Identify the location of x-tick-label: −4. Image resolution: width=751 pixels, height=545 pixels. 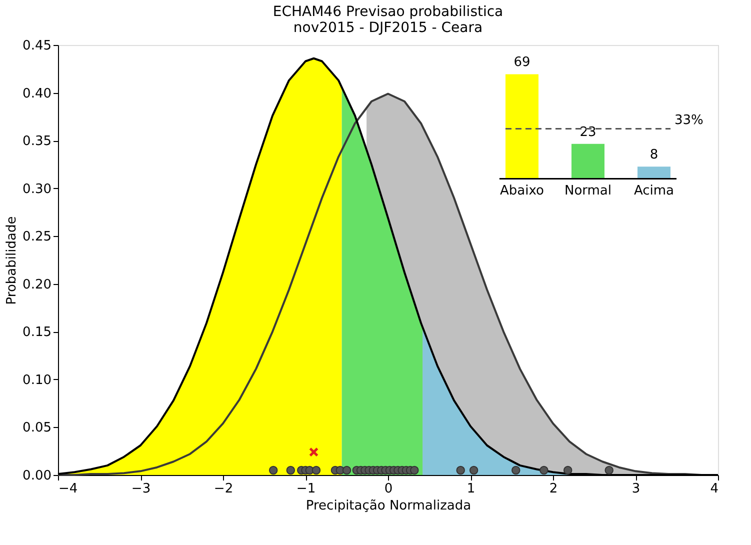
(68, 489).